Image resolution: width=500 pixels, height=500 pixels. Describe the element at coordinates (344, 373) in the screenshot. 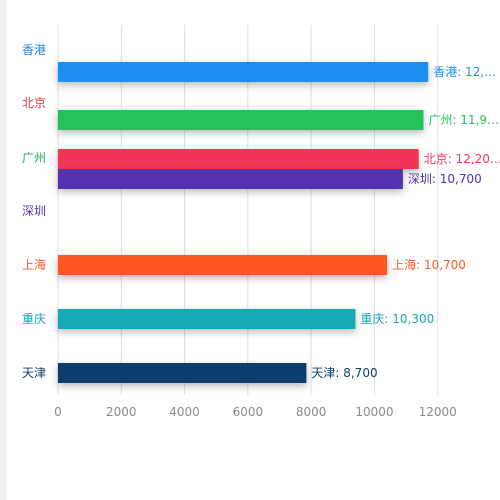

I see `bar-value-label: 天津: 8,700` at that location.